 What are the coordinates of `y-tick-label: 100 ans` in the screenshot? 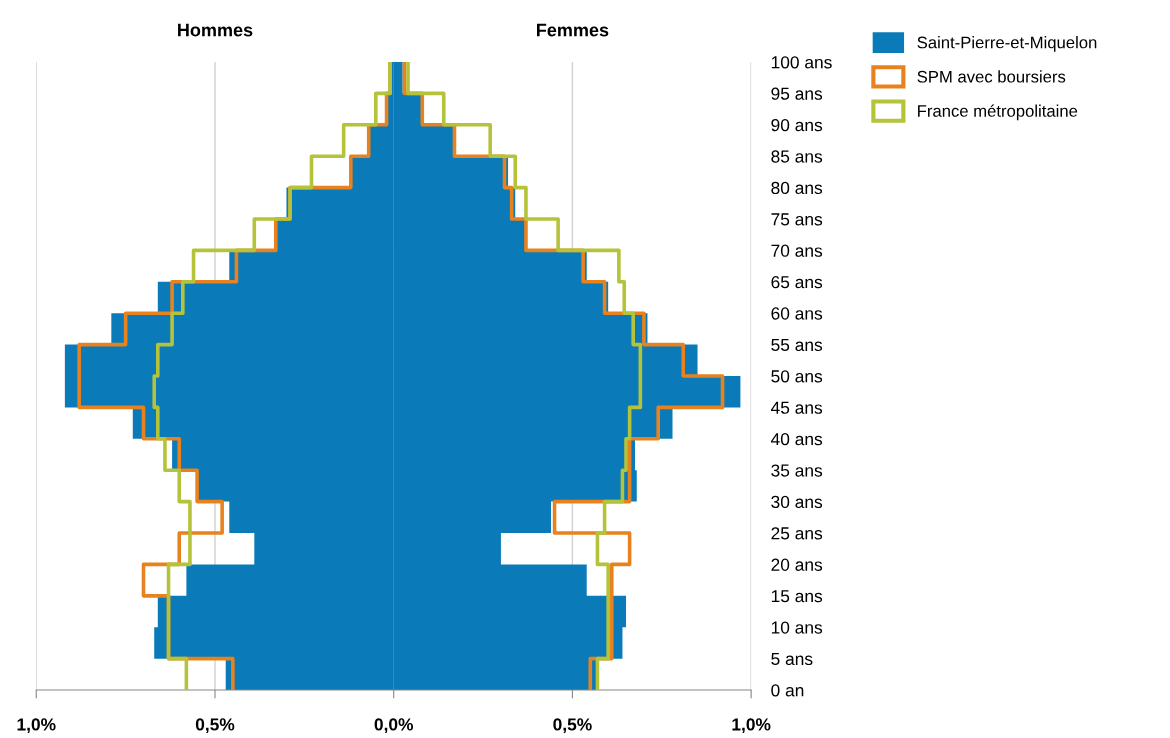 It's located at (801, 62).